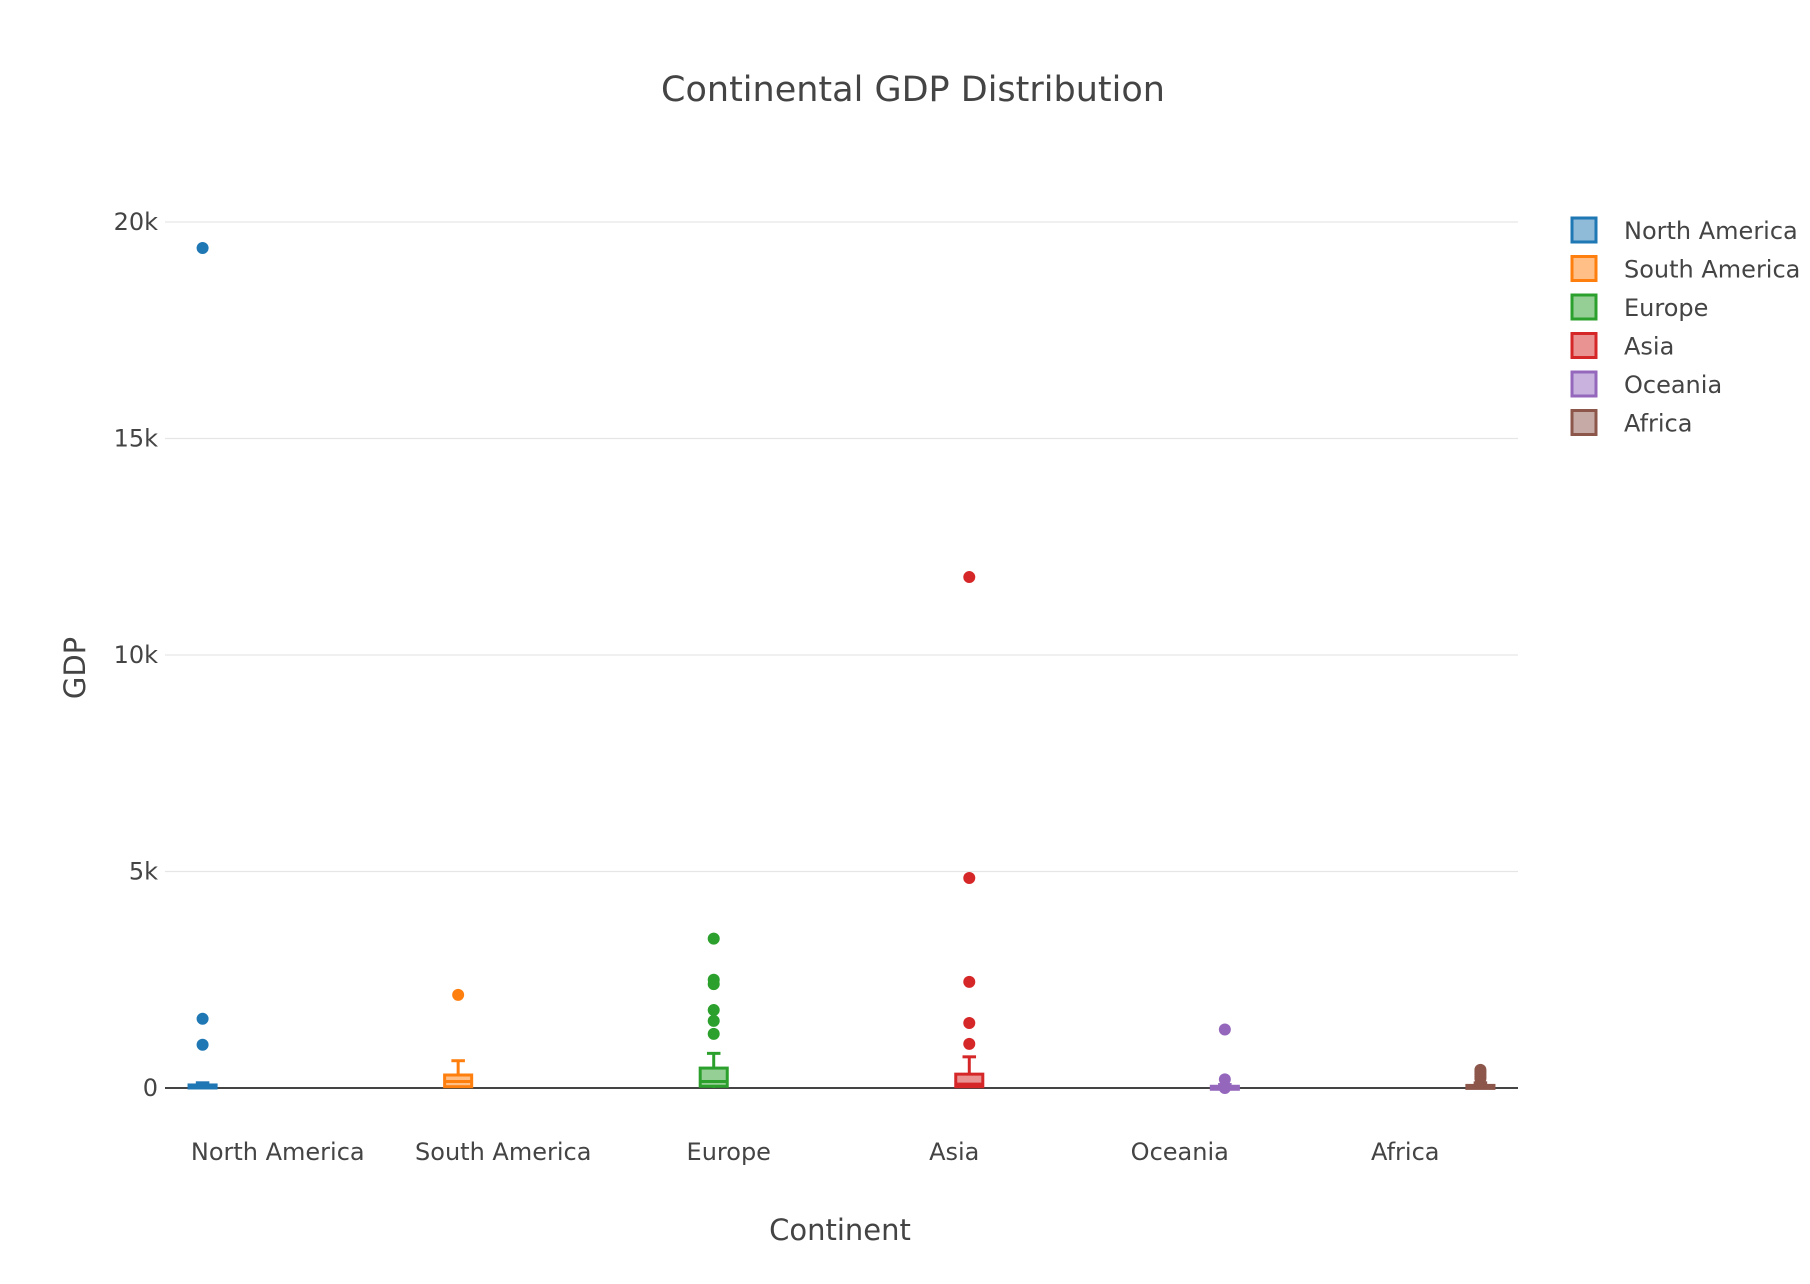  I want to click on x-axis-title: Continent, so click(840, 1230).